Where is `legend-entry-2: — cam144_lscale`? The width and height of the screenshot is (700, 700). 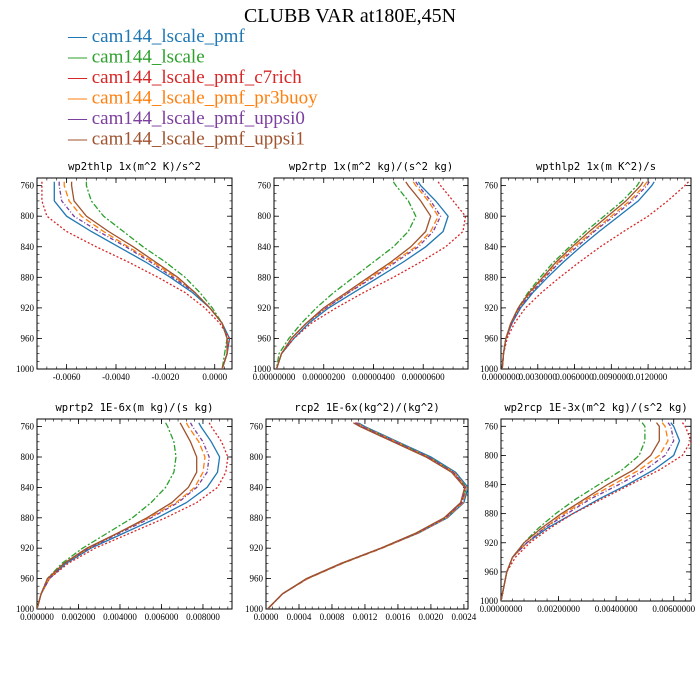
legend-entry-2: — cam144_lscale is located at coordinates (136, 57).